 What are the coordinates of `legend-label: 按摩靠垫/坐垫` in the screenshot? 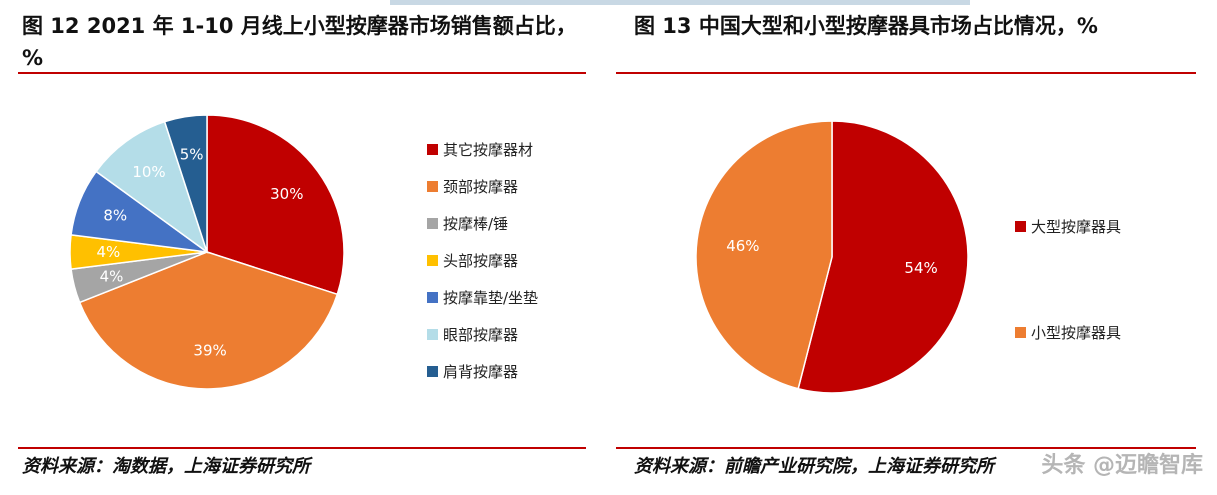 It's located at (491, 297).